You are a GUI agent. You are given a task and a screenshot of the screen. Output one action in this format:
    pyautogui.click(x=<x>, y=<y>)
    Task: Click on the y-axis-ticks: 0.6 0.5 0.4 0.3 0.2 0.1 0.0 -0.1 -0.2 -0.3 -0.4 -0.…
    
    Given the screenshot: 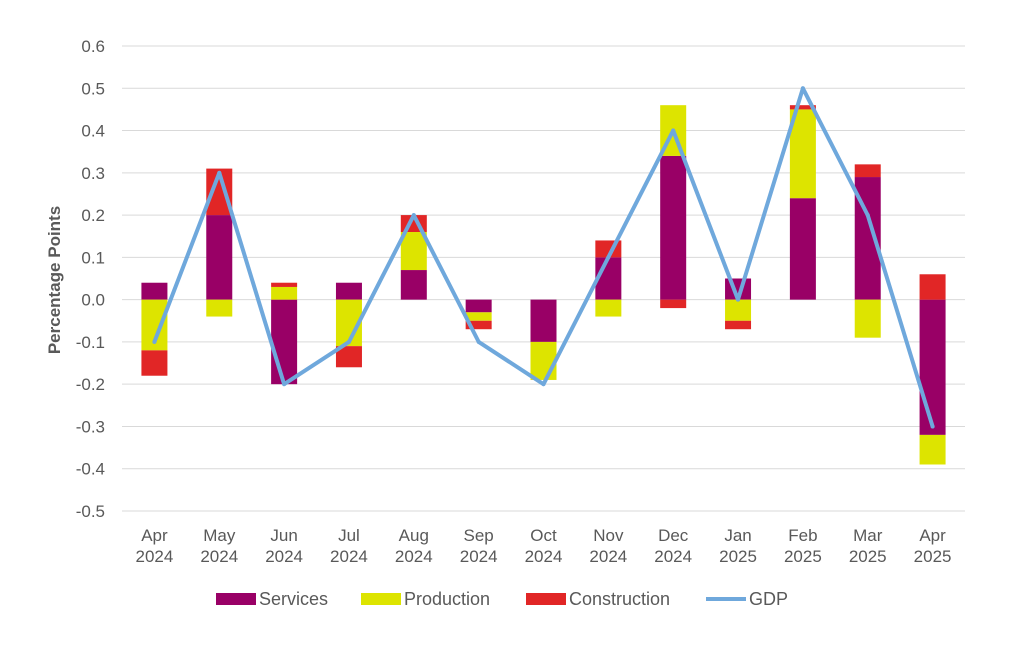 What is the action you would take?
    pyautogui.click(x=90, y=279)
    